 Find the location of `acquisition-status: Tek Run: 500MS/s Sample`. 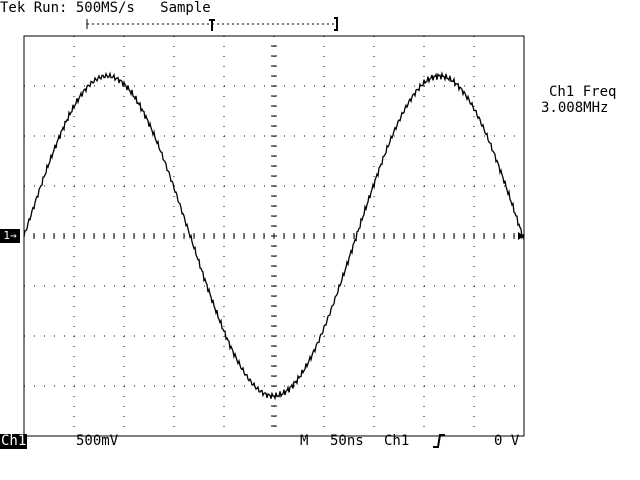

acquisition-status: Tek Run: 500MS/s Sample is located at coordinates (105, 8).